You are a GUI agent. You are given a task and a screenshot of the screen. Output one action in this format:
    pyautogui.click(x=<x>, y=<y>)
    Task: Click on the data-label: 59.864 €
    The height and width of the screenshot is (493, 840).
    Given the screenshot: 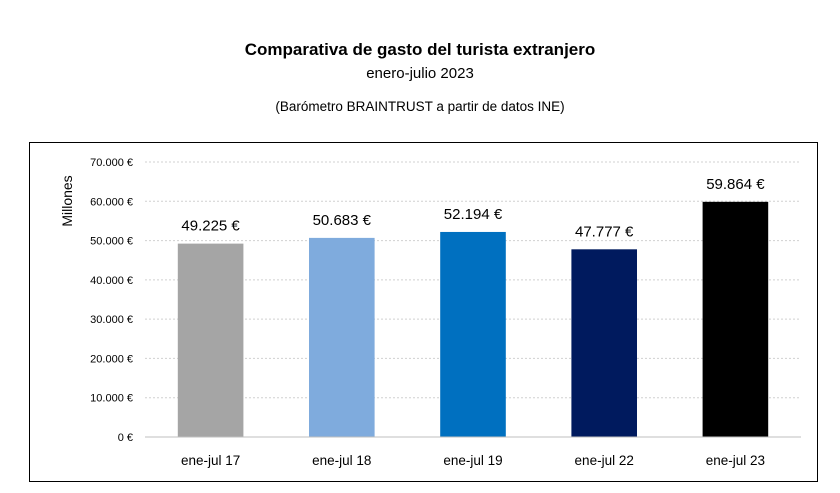 What is the action you would take?
    pyautogui.click(x=735, y=184)
    